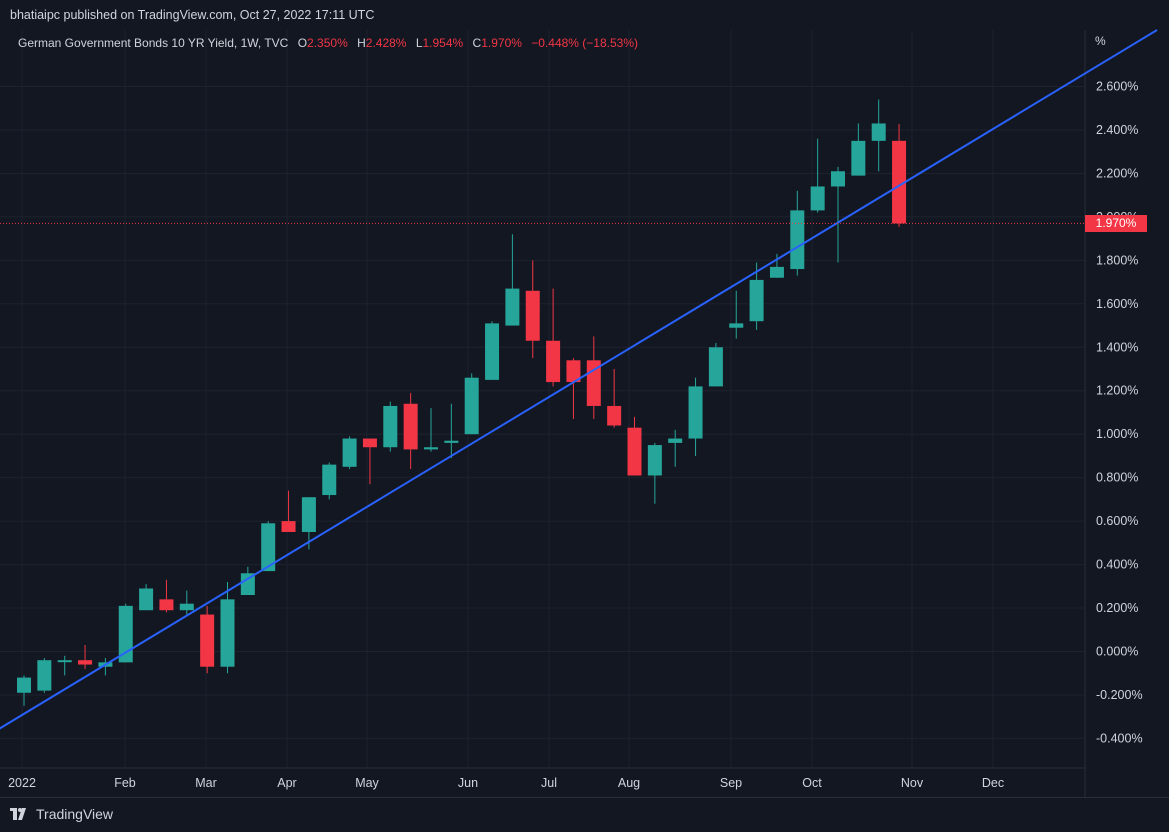  I want to click on price-tick-label: 2.600%, so click(1117, 87).